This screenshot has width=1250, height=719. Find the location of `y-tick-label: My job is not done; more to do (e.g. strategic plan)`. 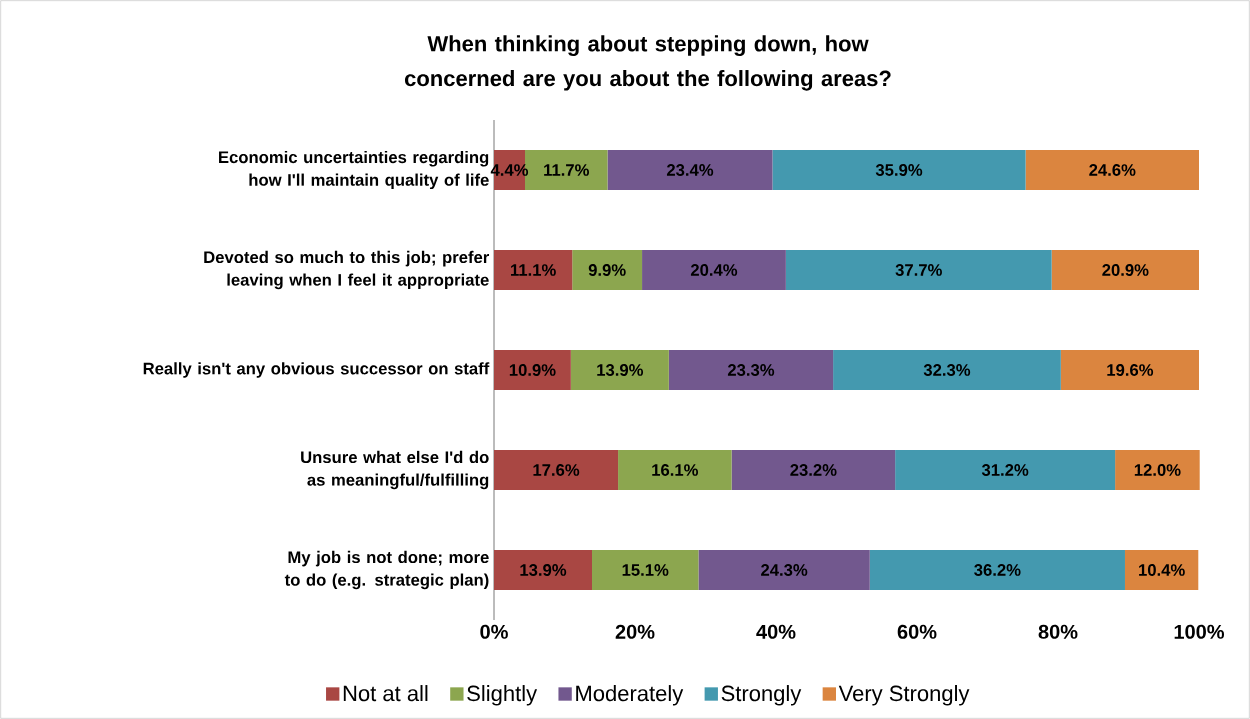

y-tick-label: My job is not done; more to do (e.g. strategic plan) is located at coordinates (386, 570).